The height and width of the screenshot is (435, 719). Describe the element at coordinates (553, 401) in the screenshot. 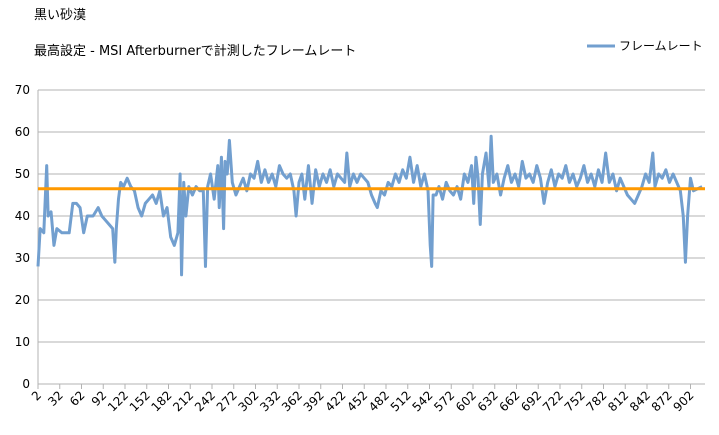

I see `x-tick-label: 722` at that location.